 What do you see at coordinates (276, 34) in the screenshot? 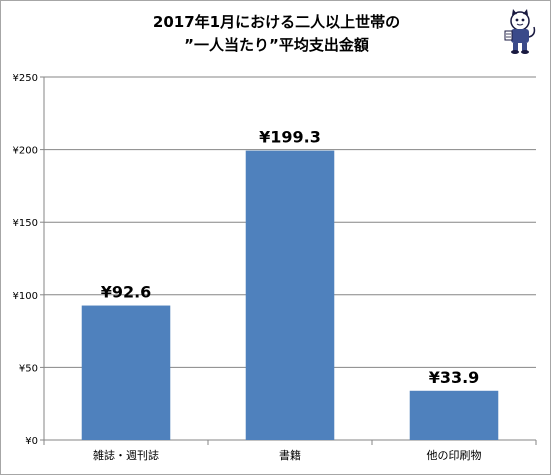
I see `chart-title: 2017年1月における二人以上世帯の ”一人当たり”平均支出金額` at bounding box center [276, 34].